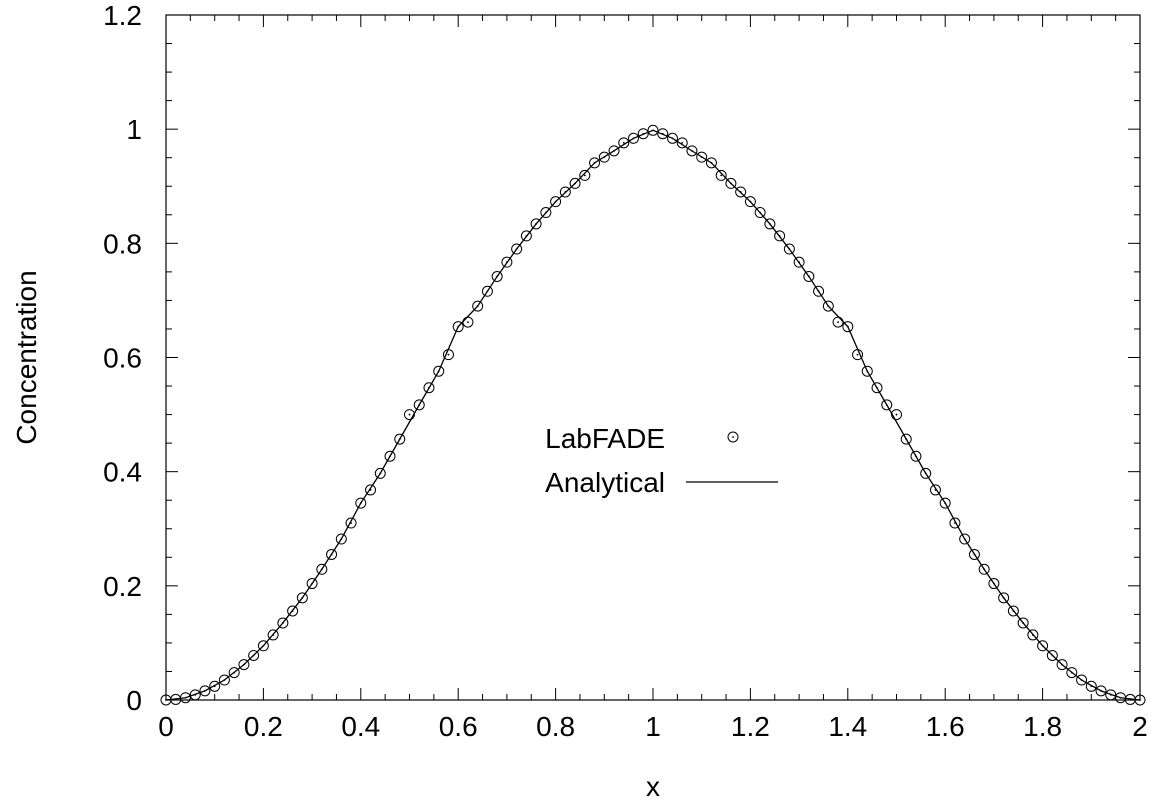  I want to click on x-tick-label: 1.8, so click(1042, 726).